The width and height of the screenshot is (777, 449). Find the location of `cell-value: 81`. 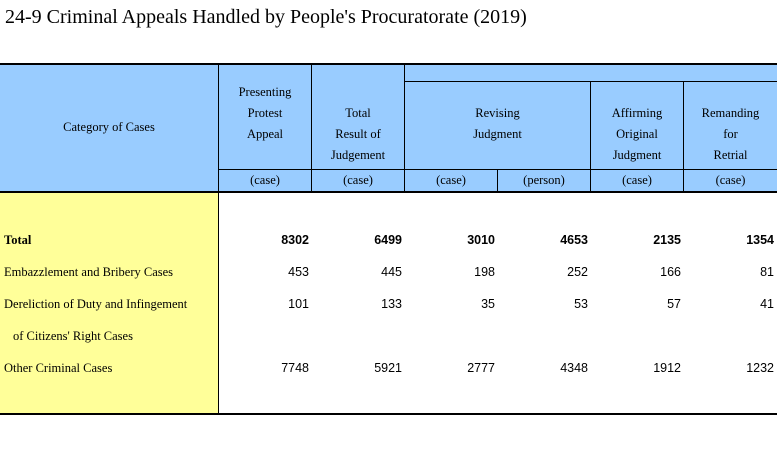

cell-value: 81 is located at coordinates (767, 272).